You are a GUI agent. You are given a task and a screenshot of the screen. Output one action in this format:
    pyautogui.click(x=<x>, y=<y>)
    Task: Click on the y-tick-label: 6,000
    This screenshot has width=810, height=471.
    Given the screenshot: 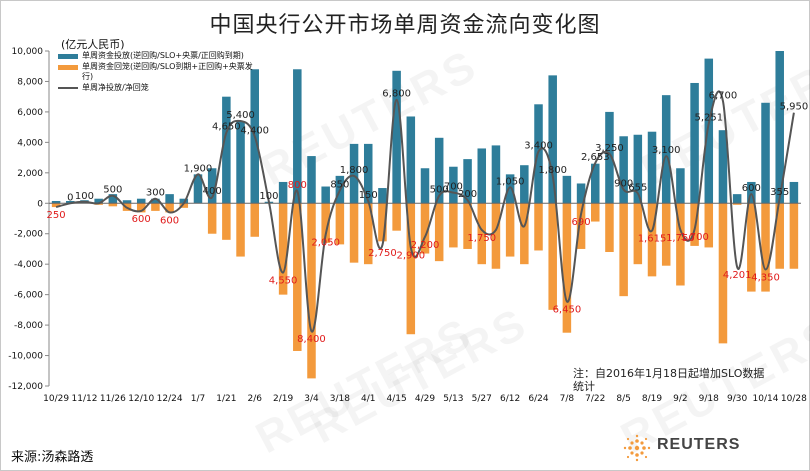 What is the action you would take?
    pyautogui.click(x=30, y=113)
    